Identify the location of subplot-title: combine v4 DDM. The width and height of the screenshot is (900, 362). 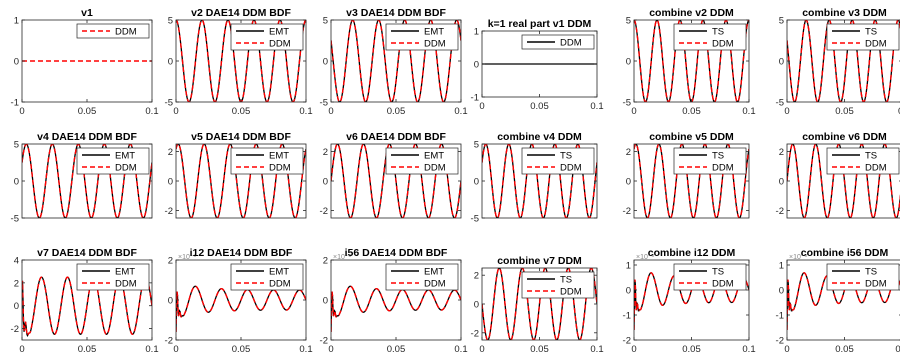
(539, 137).